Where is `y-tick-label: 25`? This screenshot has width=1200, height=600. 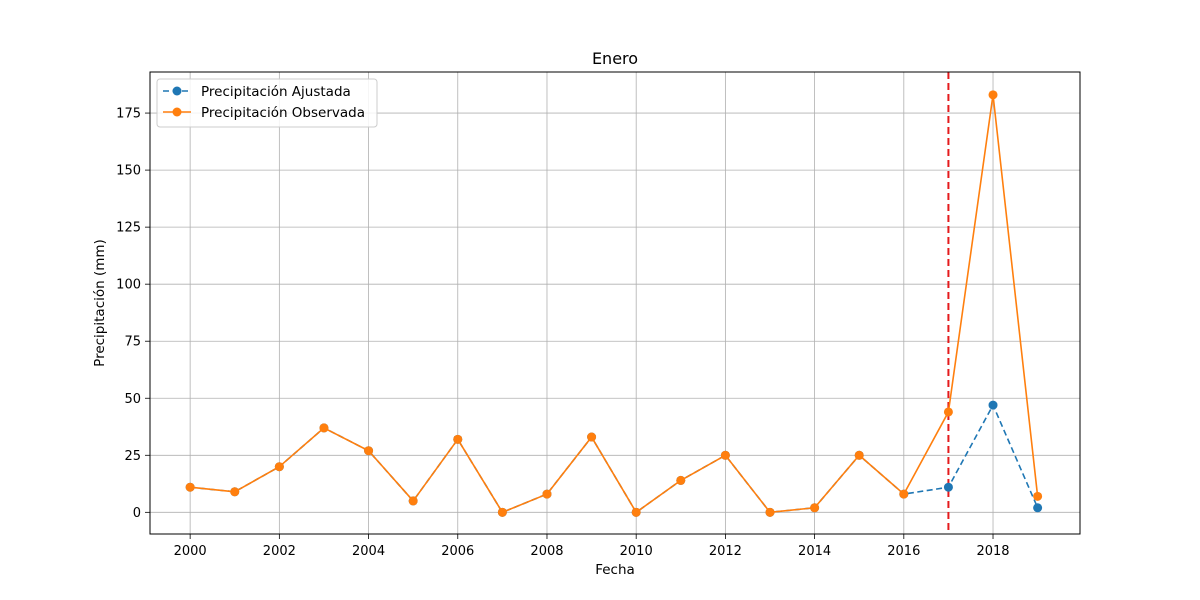 y-tick-label: 25 is located at coordinates (132, 456).